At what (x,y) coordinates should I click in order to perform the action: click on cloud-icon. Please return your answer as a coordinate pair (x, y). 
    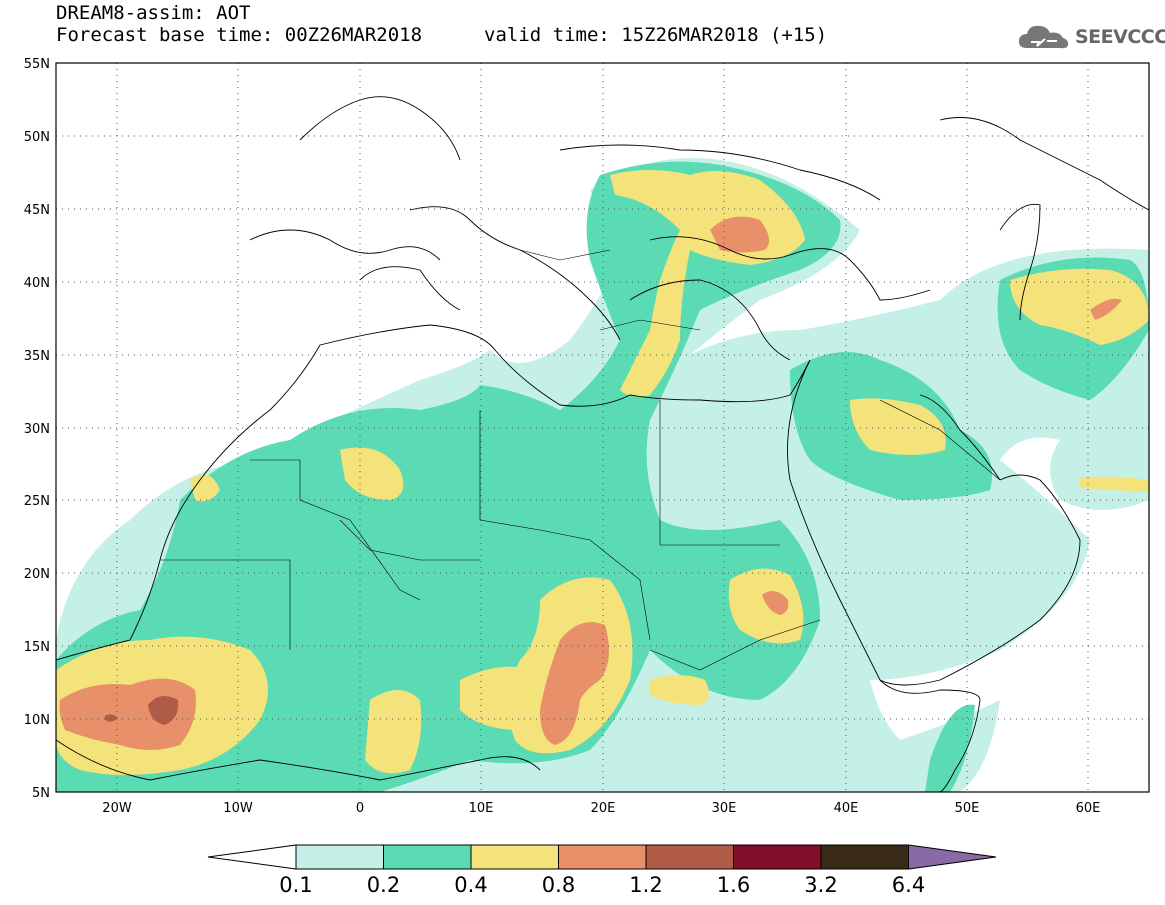
    Looking at the image, I should click on (1043, 37).